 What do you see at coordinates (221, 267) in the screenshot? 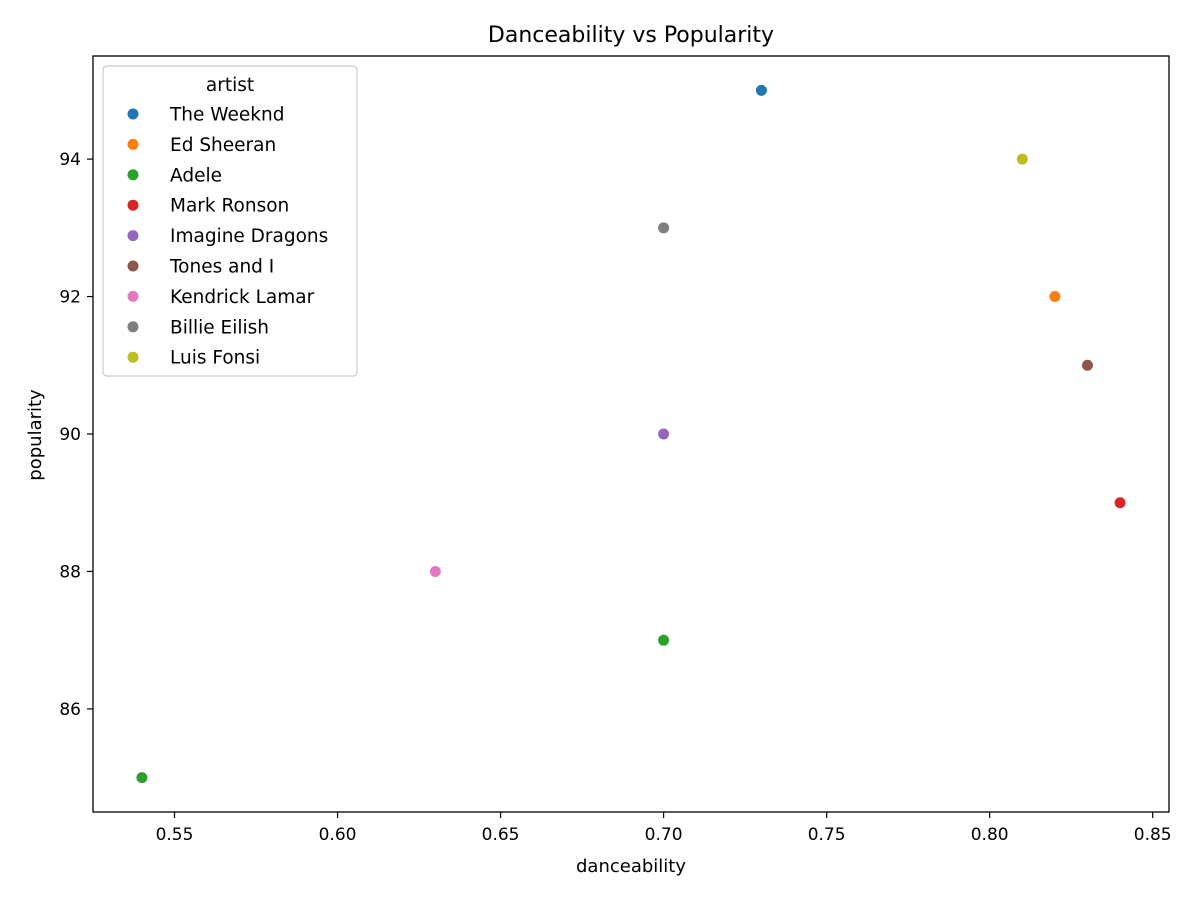
I see `legend-entry-label: Tones and I` at bounding box center [221, 267].